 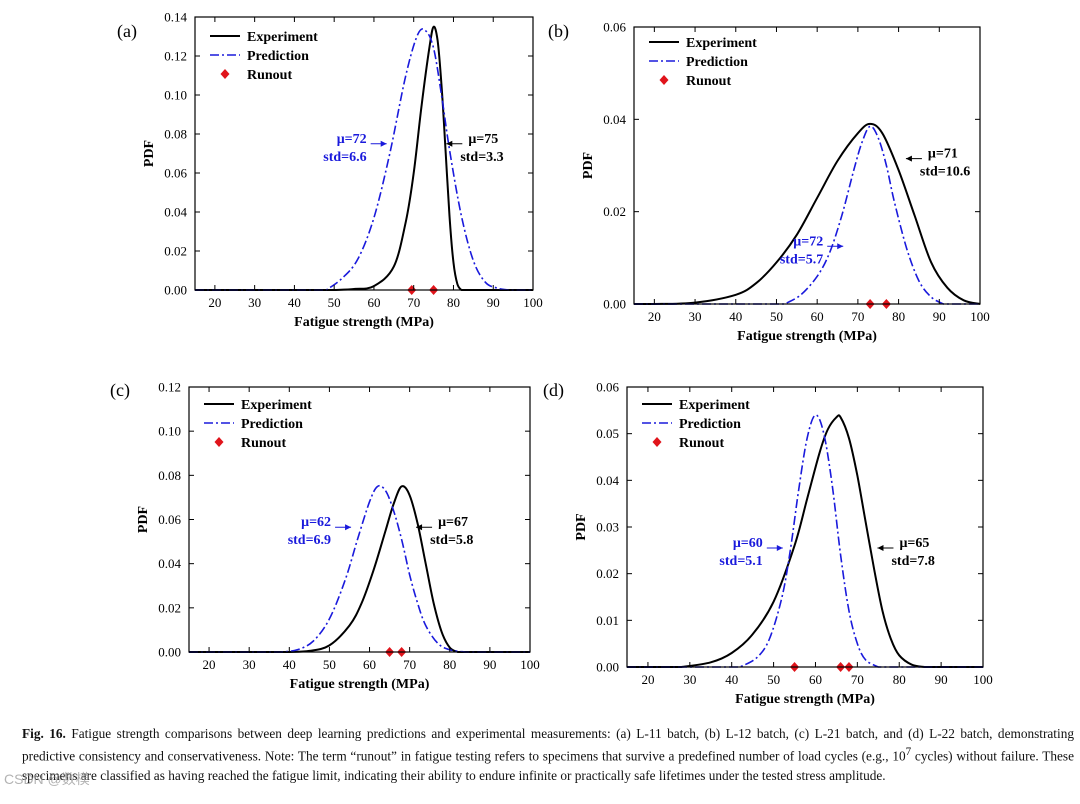 What do you see at coordinates (553, 390) in the screenshot?
I see `panel-label: (d)` at bounding box center [553, 390].